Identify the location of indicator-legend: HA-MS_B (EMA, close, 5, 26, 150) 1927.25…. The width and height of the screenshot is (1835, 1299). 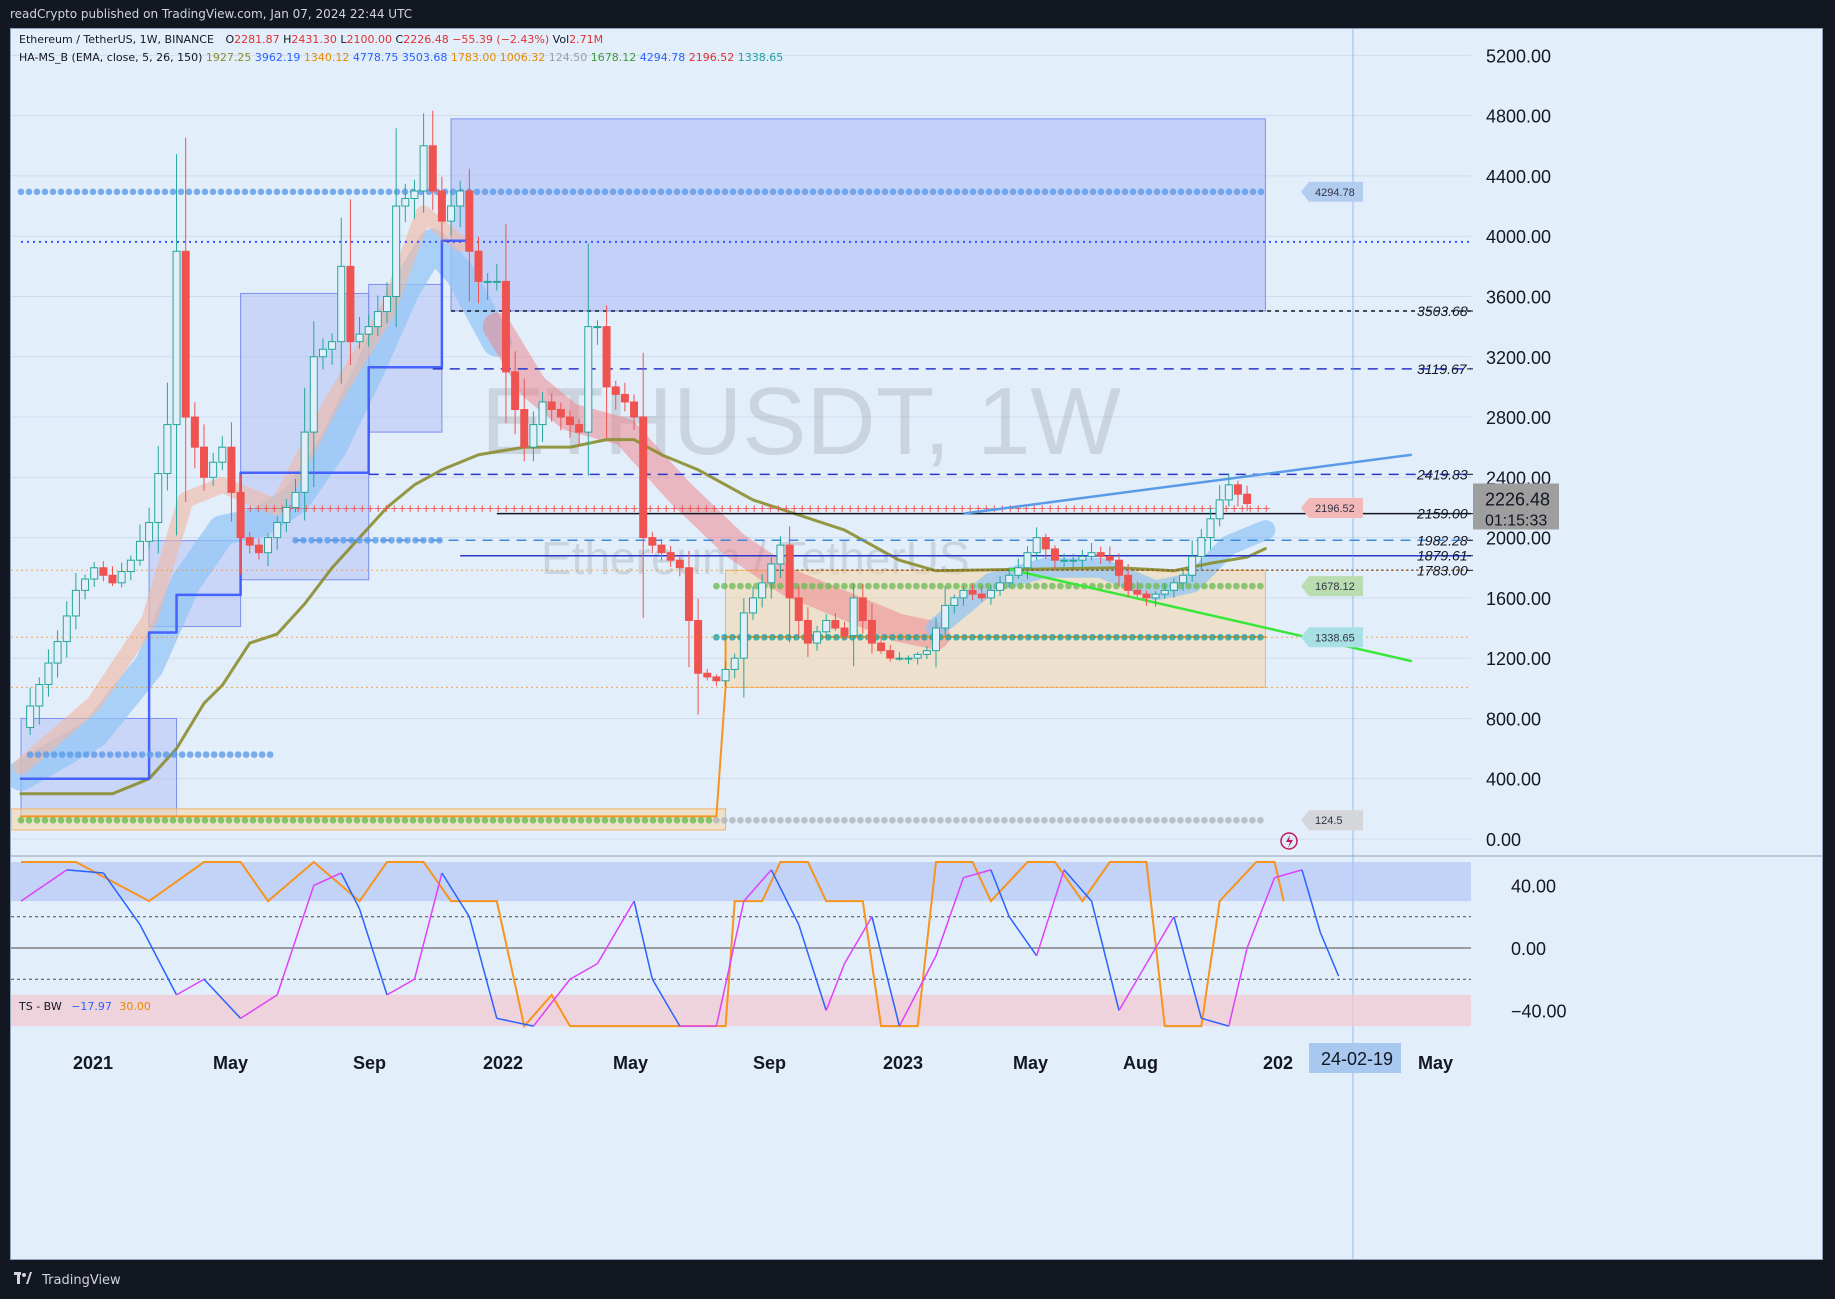
(401, 57).